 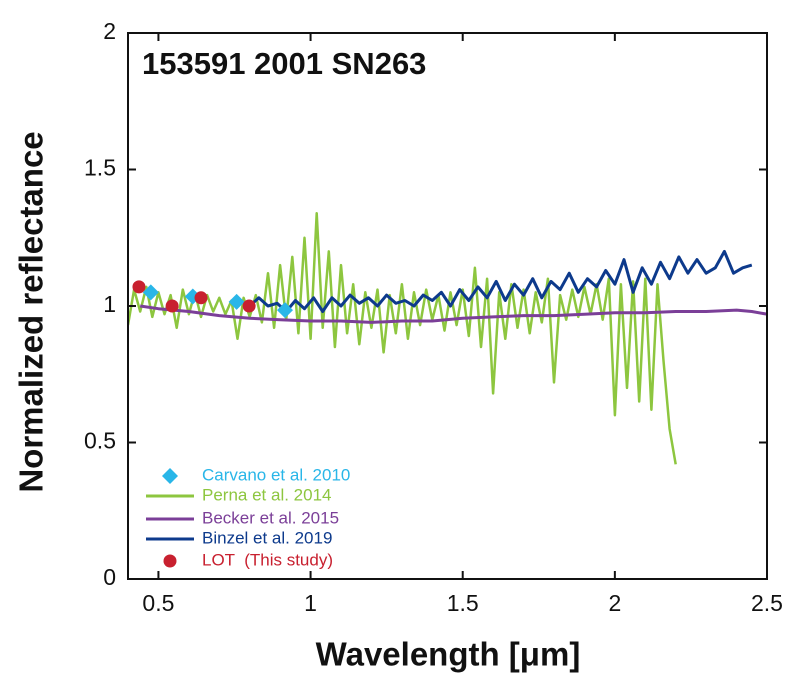 What do you see at coordinates (100, 441) in the screenshot?
I see `y-tick-label: 0.5` at bounding box center [100, 441].